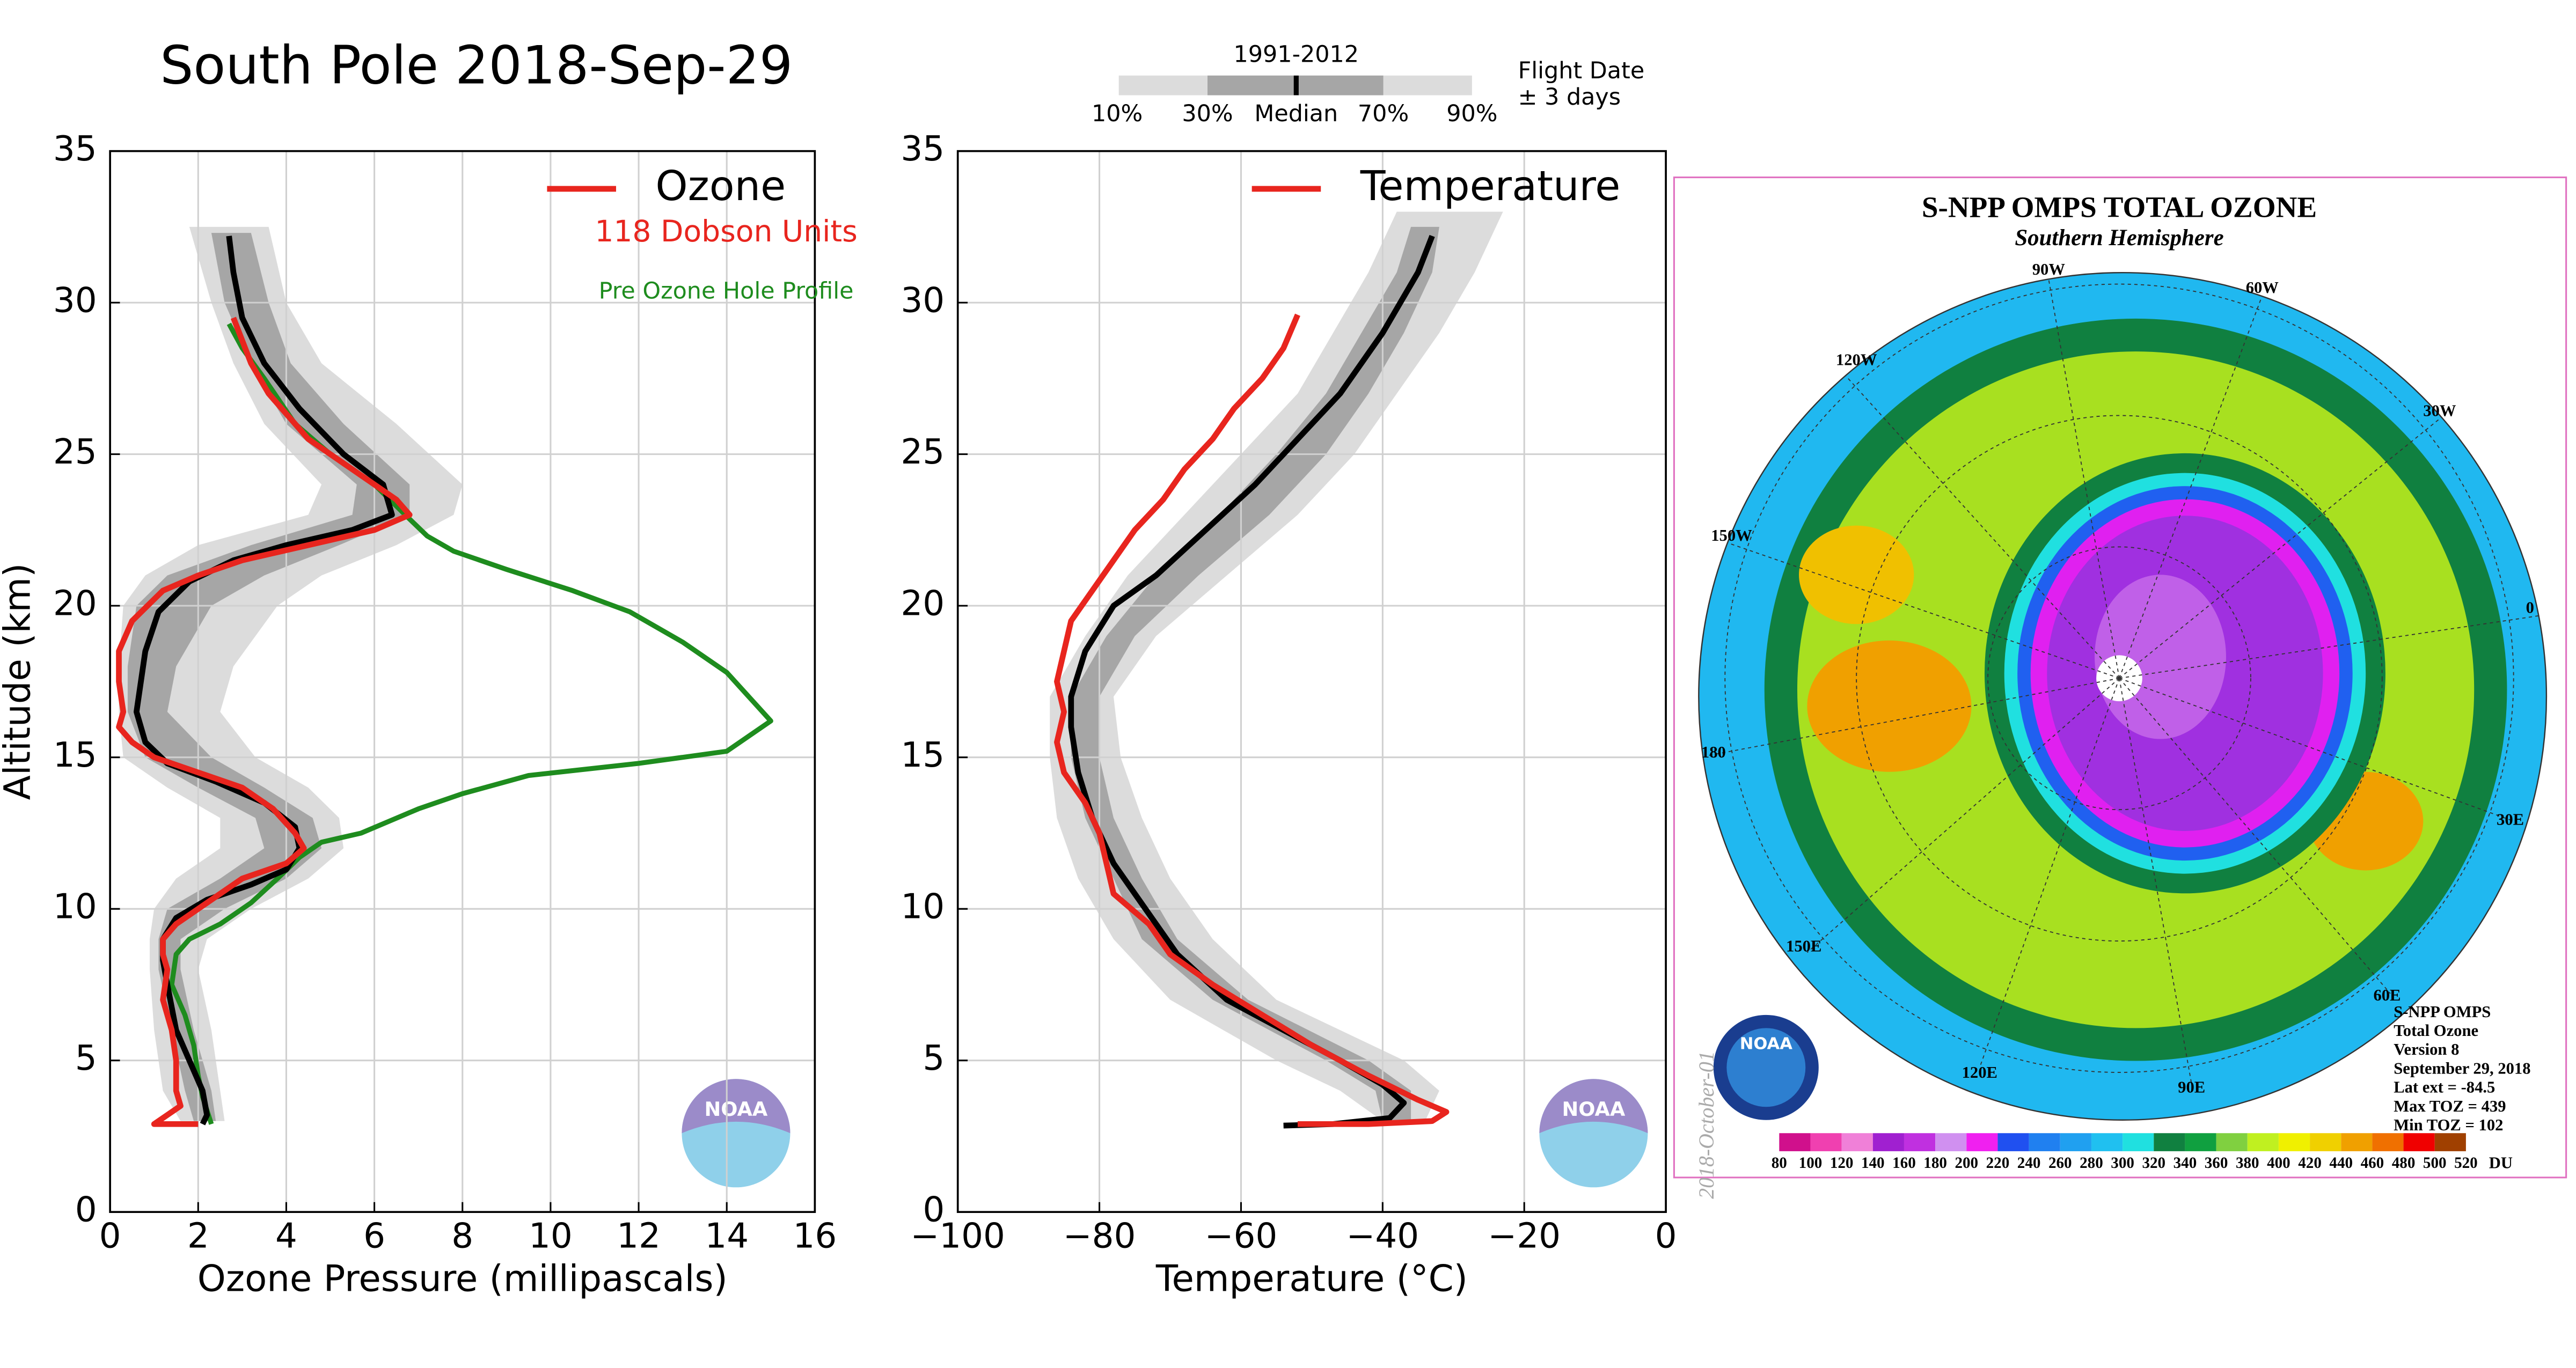 The width and height of the screenshot is (2576, 1368). Describe the element at coordinates (720, 186) in the screenshot. I see `legend-label: Ozone` at that location.